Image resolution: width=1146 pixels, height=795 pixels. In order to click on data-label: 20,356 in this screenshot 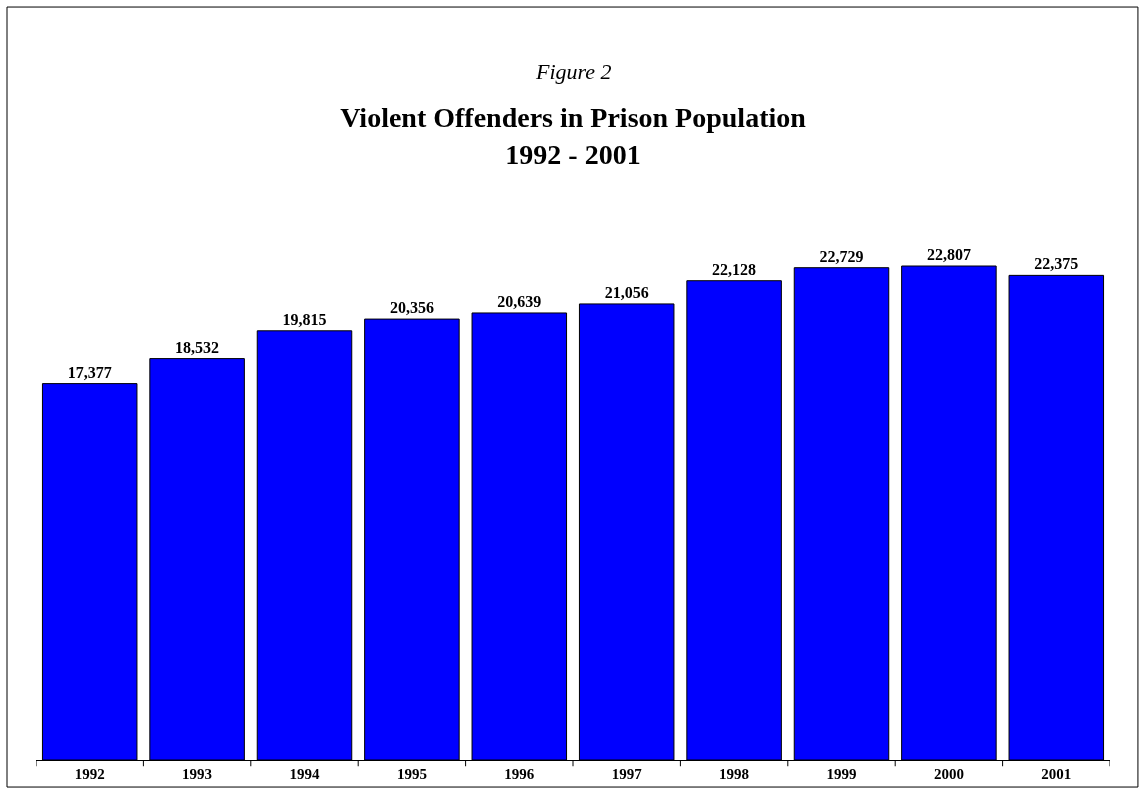, I will do `click(411, 308)`.